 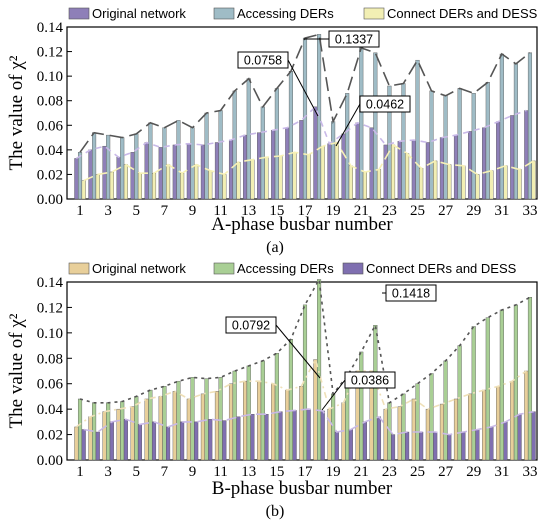 I want to click on panel-b-xtick-label: 13, so click(x=248, y=472).